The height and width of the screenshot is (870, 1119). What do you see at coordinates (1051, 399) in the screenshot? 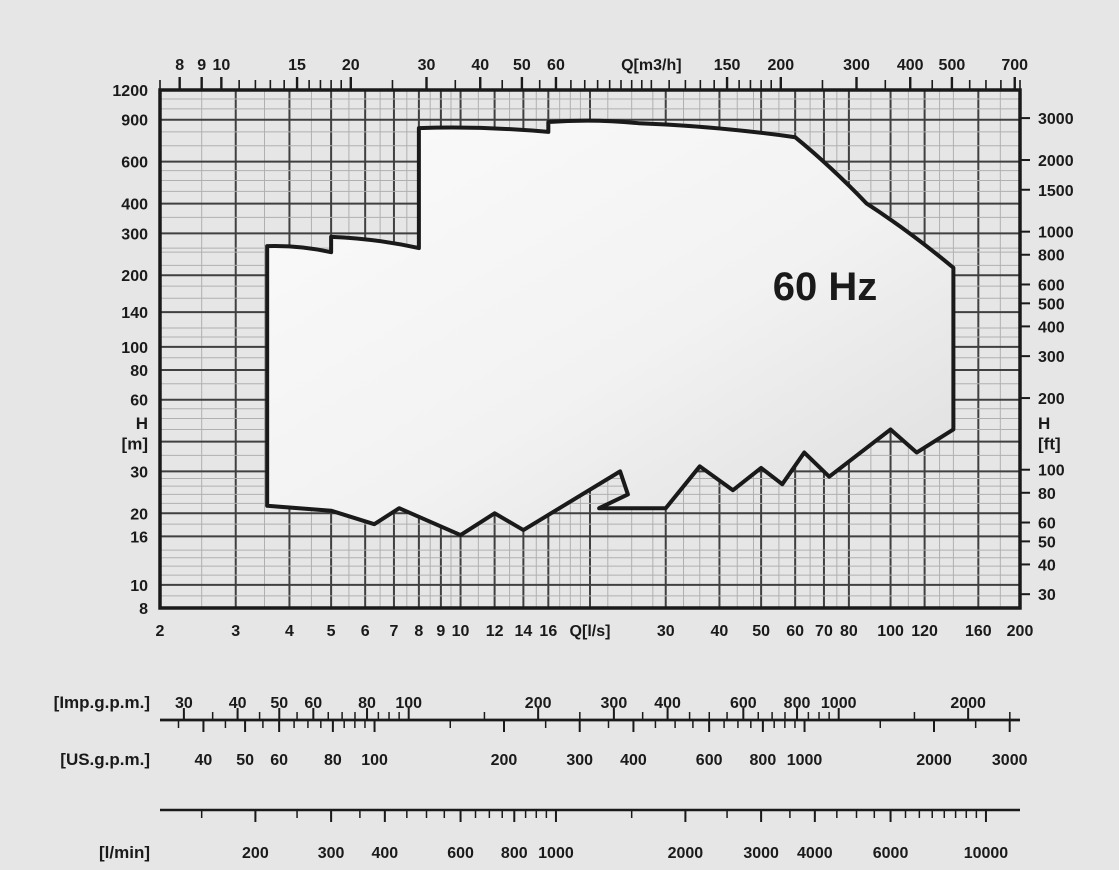
I see `axis-label-right-200: 200` at bounding box center [1051, 399].